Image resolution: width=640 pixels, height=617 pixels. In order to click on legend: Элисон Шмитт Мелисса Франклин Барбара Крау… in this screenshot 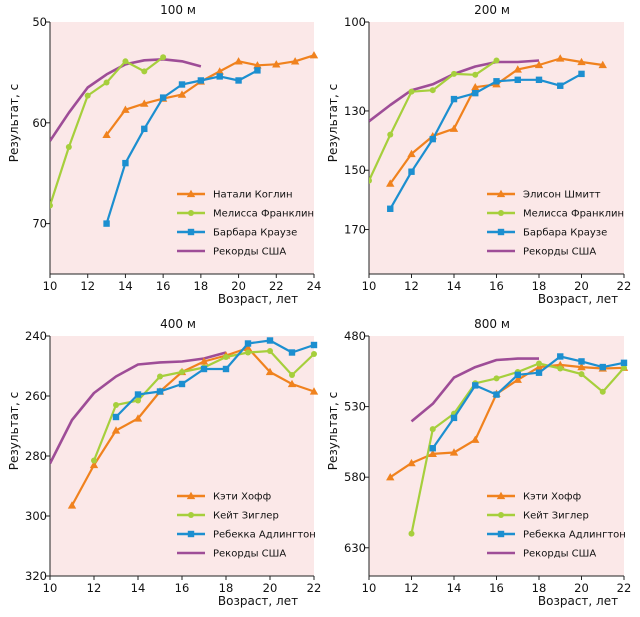, I will do `click(555, 224)`.